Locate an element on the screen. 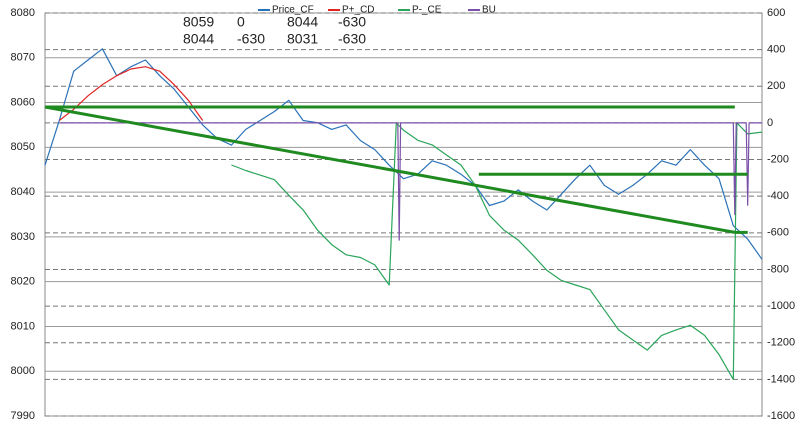  annotation: 8031 is located at coordinates (302, 39).